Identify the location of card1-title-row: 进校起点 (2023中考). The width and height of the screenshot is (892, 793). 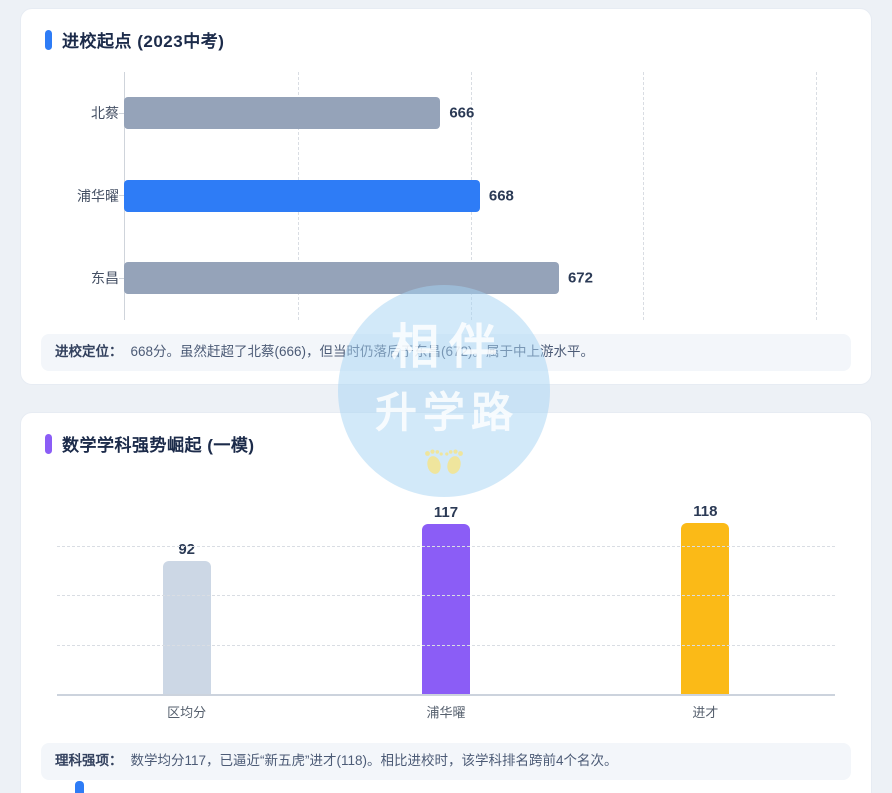
(446, 39).